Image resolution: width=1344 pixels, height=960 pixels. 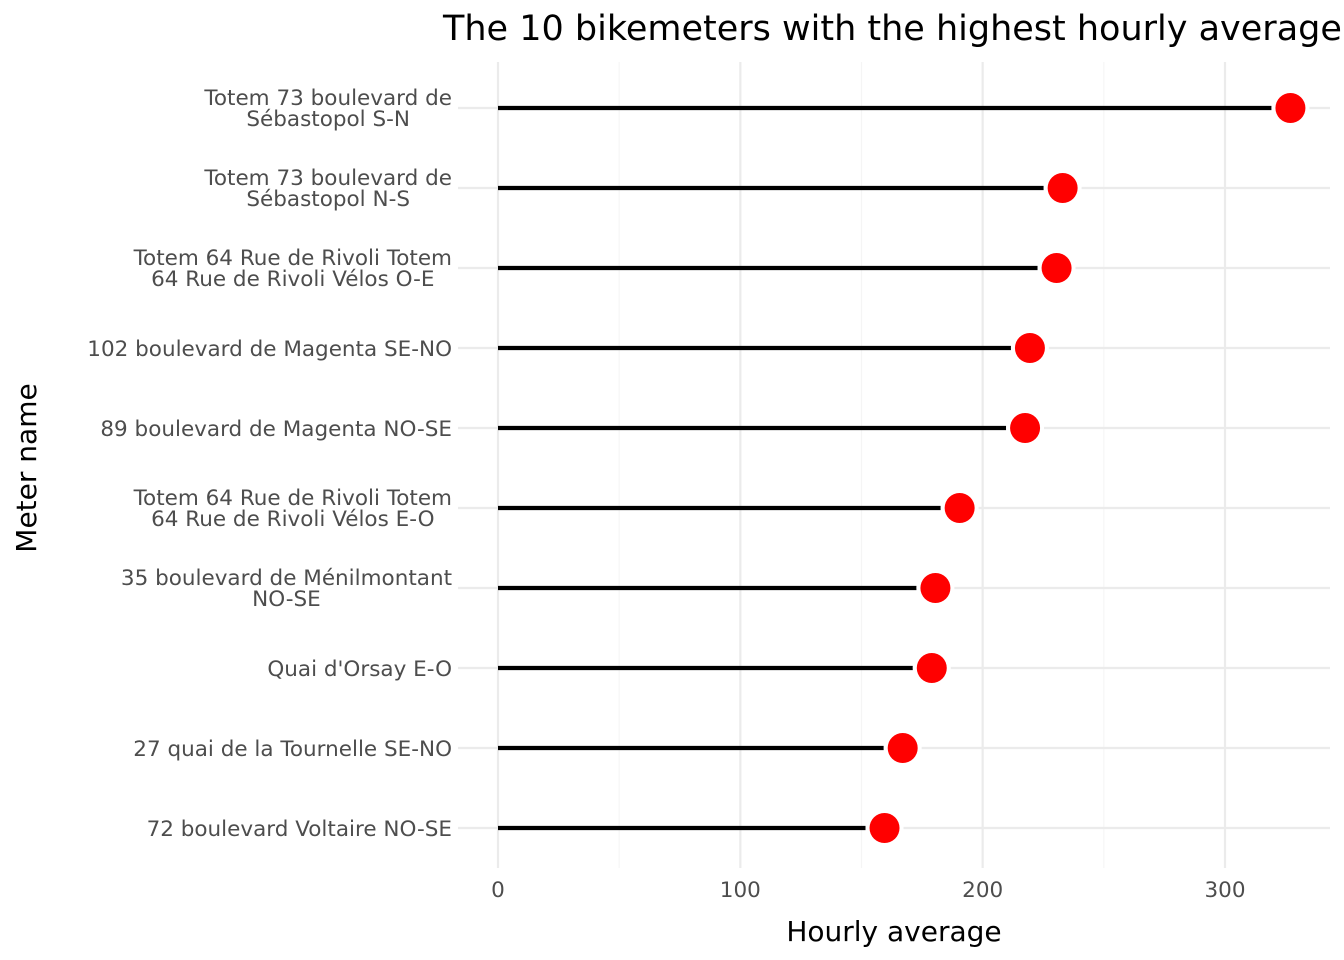 I want to click on y-tick-label: Quai d'Orsay E-O, so click(x=359, y=669).